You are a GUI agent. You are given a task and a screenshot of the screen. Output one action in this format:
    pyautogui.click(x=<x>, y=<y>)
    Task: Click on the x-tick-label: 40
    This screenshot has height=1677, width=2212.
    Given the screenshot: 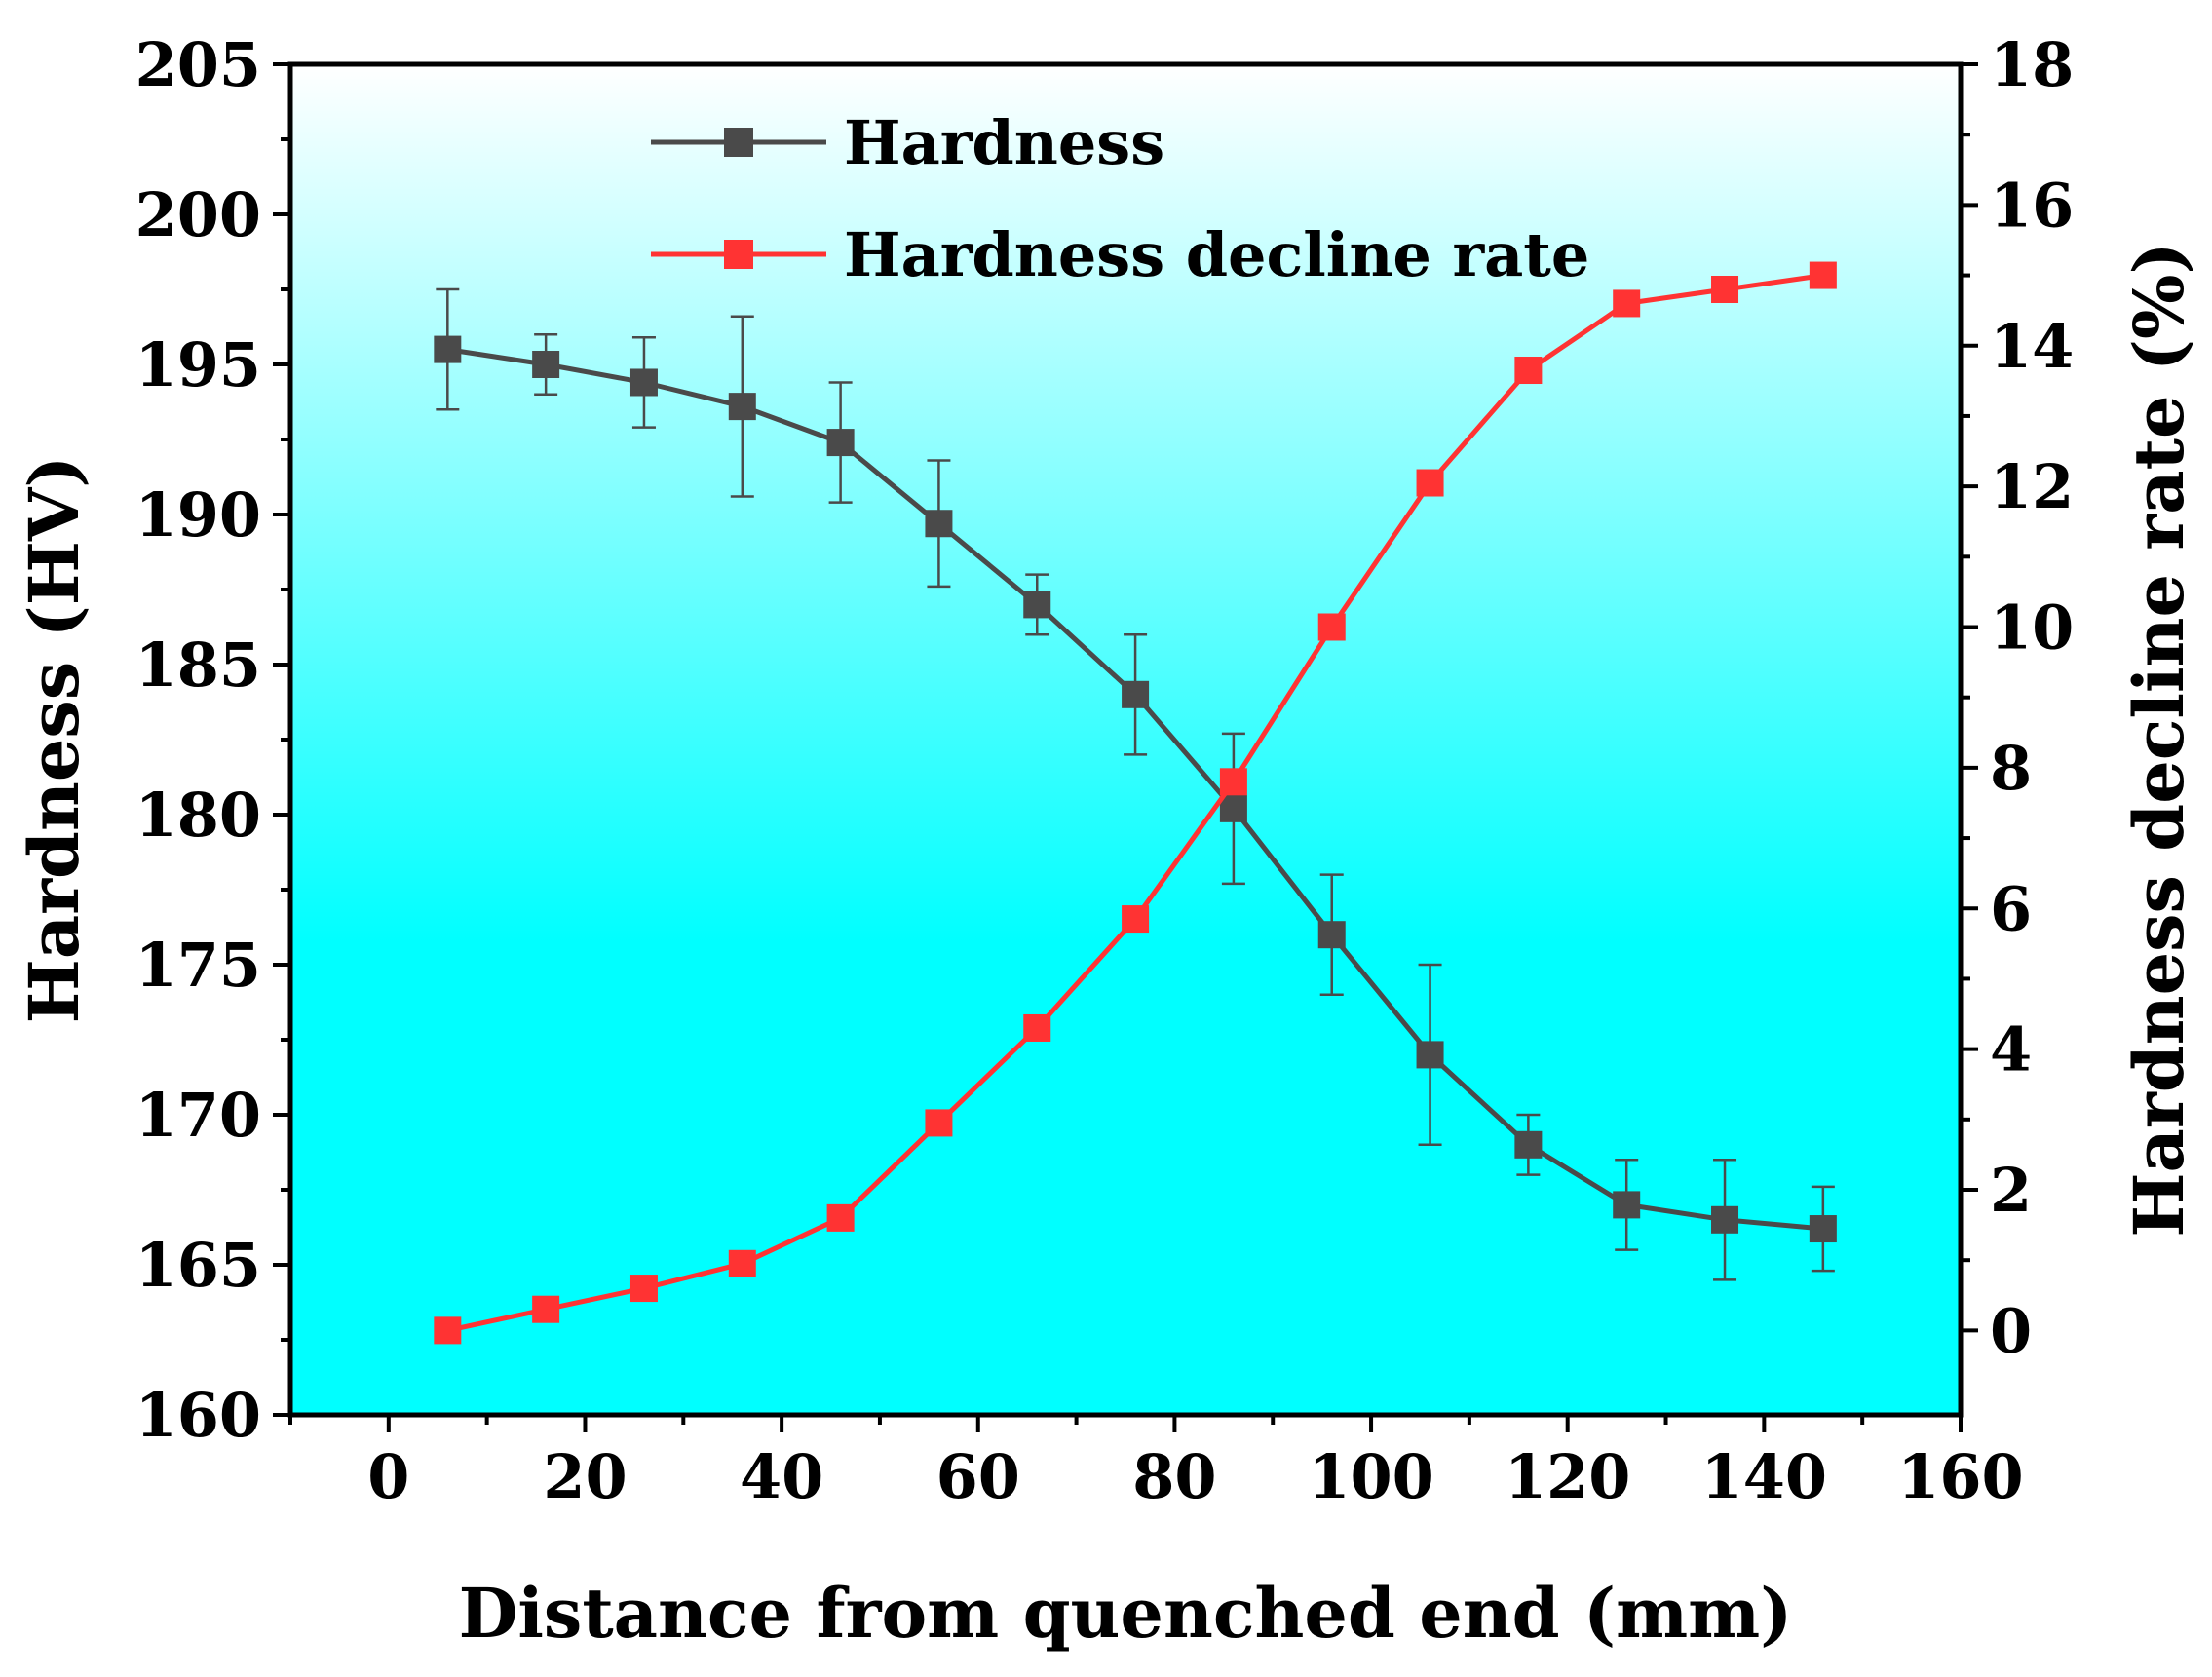 What is the action you would take?
    pyautogui.click(x=781, y=1476)
    